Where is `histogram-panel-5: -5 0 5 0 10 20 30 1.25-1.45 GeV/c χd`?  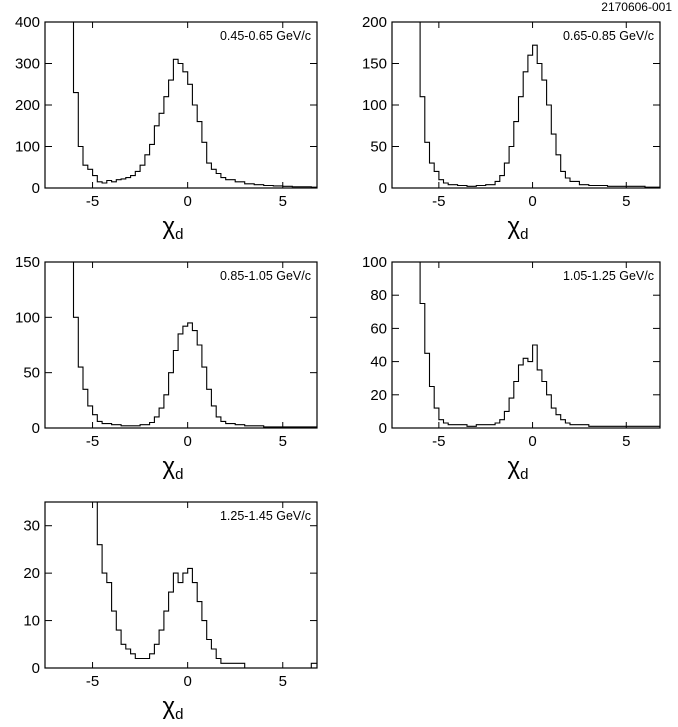
histogram-panel-5: -5 0 5 0 10 20 30 1.25-1.45 GeV/c χd is located at coordinates (170, 612).